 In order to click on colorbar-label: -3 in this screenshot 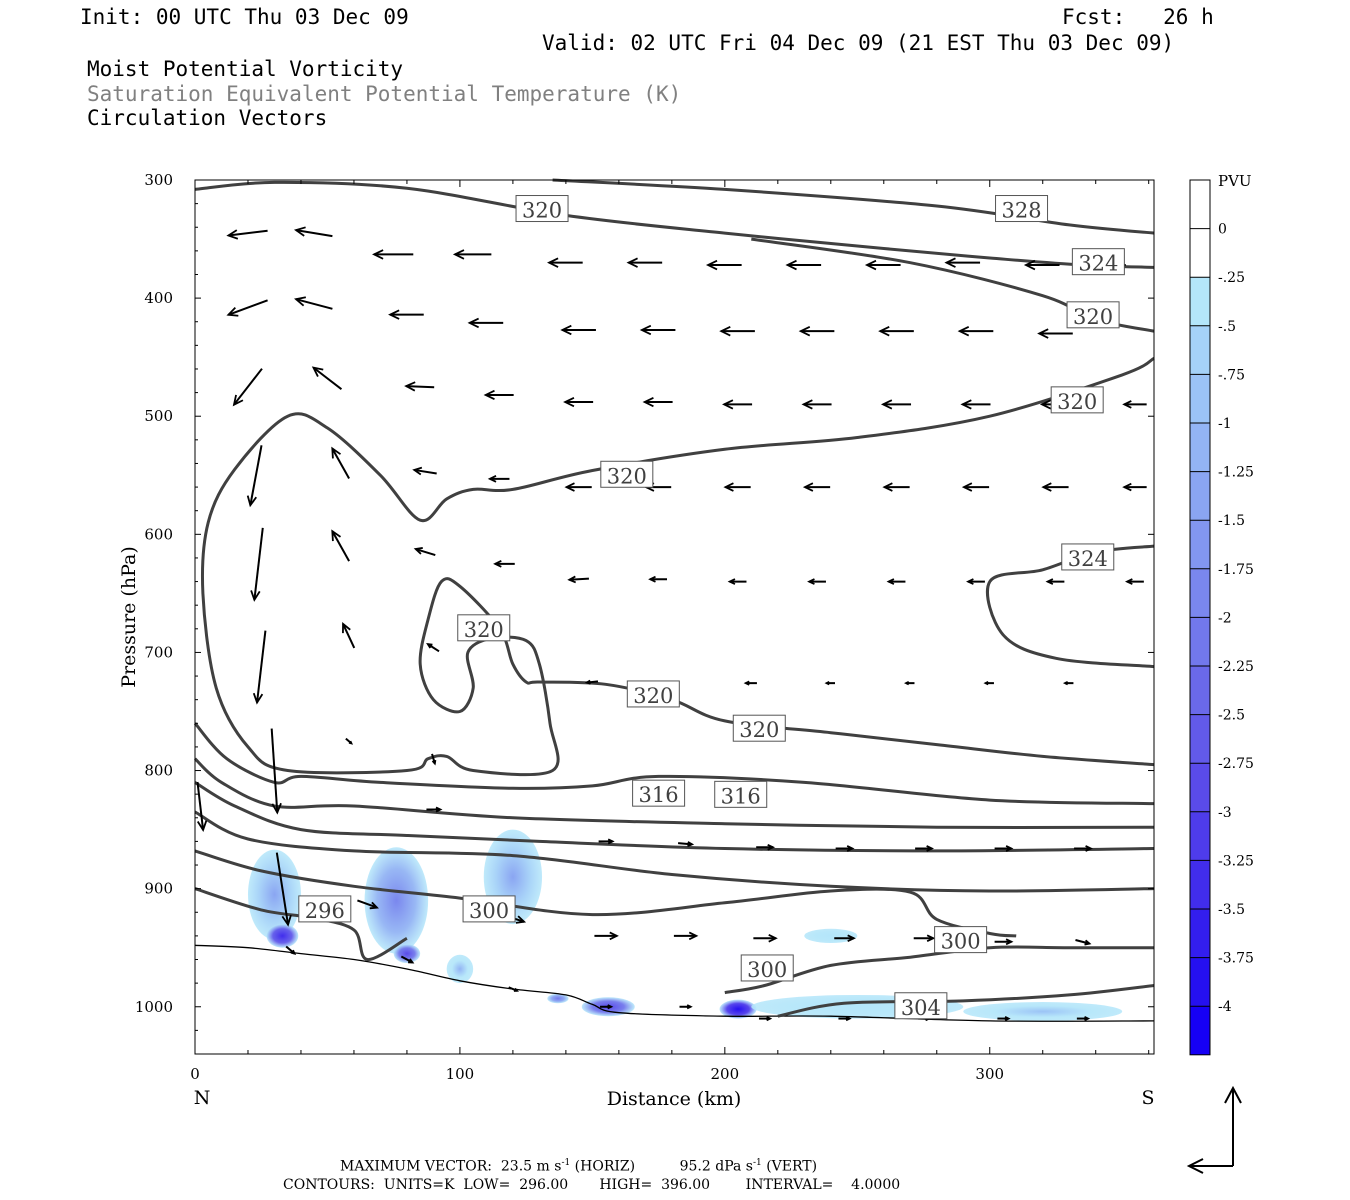, I will do `click(1225, 813)`.